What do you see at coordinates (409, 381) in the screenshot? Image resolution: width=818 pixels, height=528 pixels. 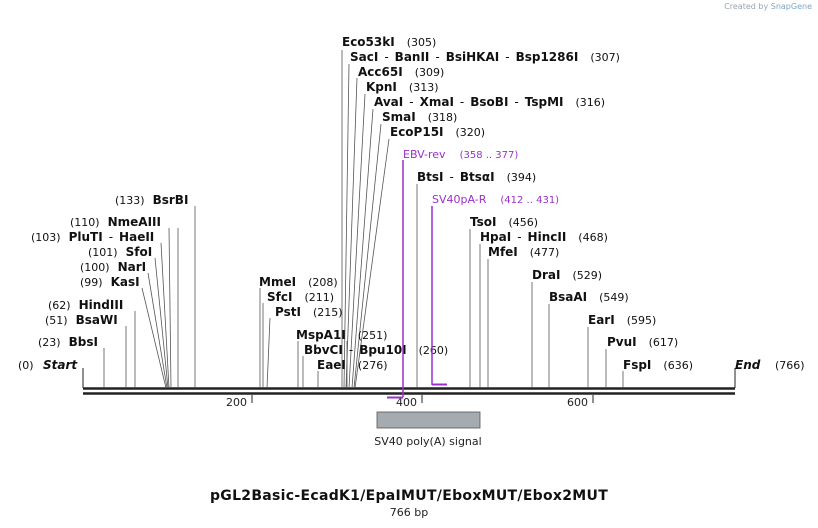 I see `backbone` at bounding box center [409, 381].